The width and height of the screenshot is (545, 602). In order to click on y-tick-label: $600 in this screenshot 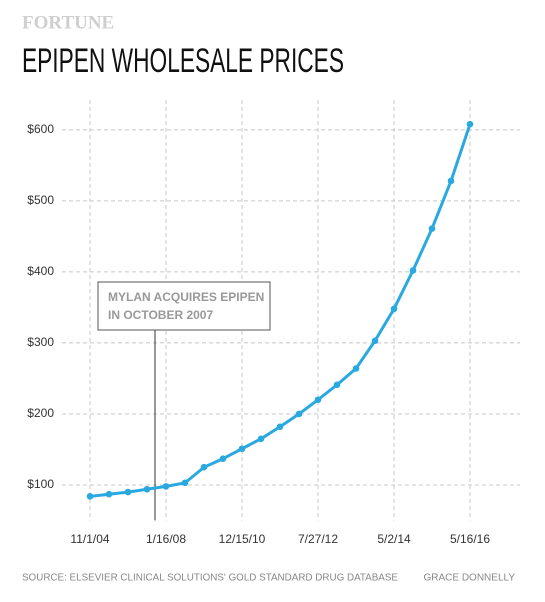, I will do `click(40, 129)`.